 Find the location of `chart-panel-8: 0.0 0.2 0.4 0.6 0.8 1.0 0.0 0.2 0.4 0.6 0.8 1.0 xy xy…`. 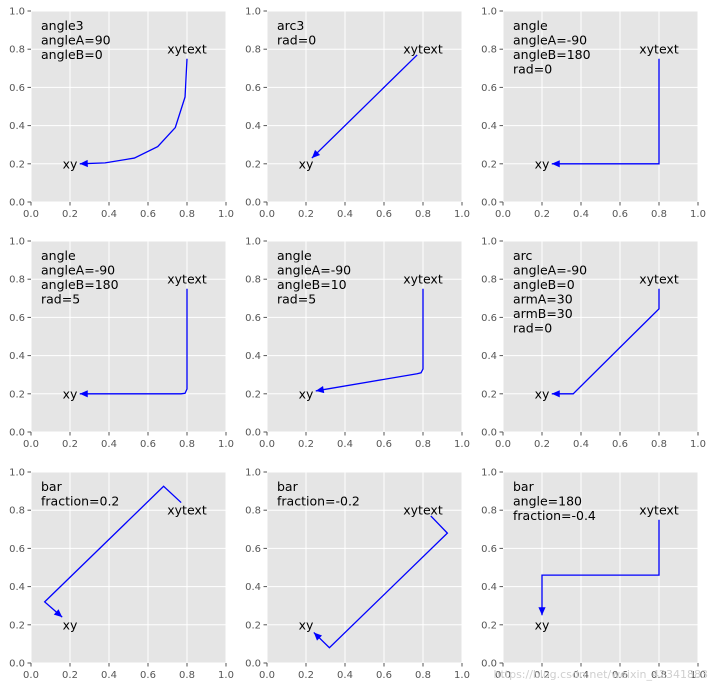

chart-panel-8: 0.0 0.2 0.4 0.6 0.8 1.0 0.0 0.2 0.4 0.6 0.8 1.0 xy xy… is located at coordinates (357, 575).